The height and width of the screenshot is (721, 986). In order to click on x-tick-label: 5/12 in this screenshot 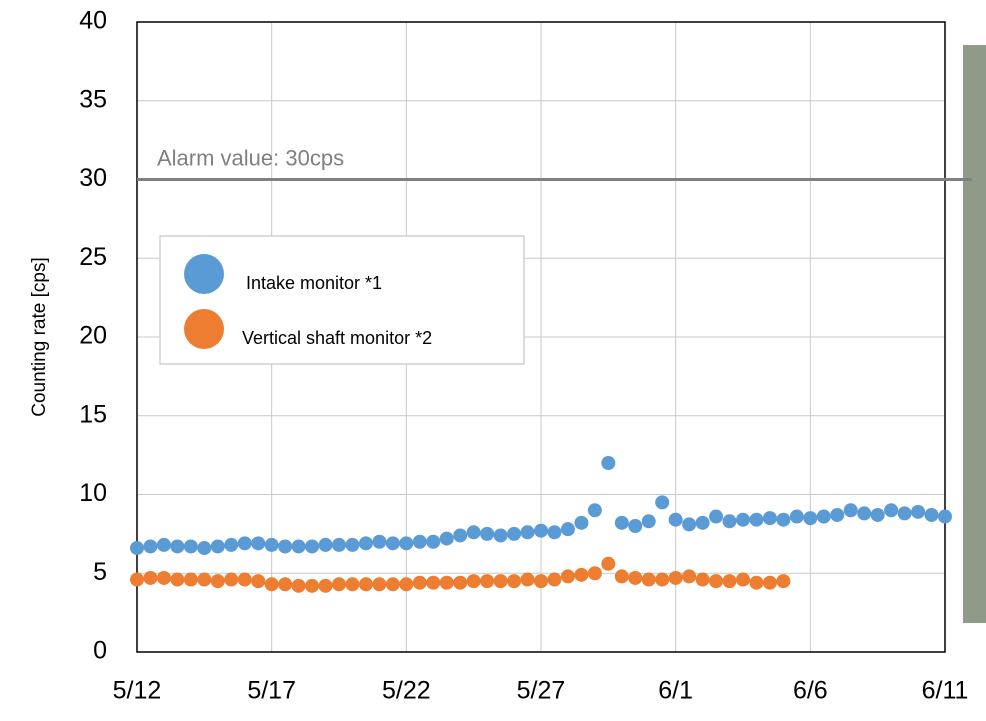, I will do `click(137, 691)`.